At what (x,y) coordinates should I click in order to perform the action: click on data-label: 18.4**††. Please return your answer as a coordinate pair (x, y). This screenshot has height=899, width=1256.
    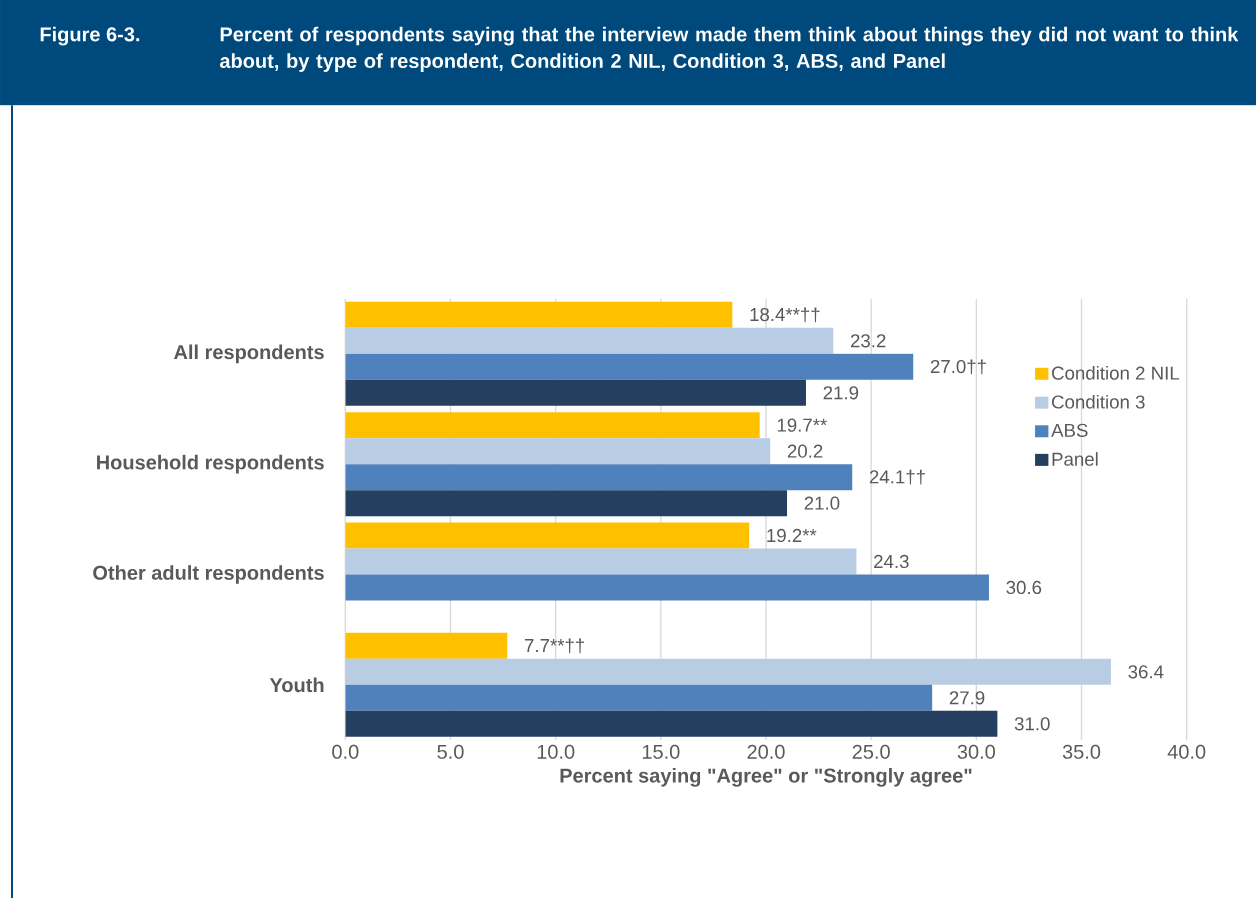
    Looking at the image, I should click on (785, 315).